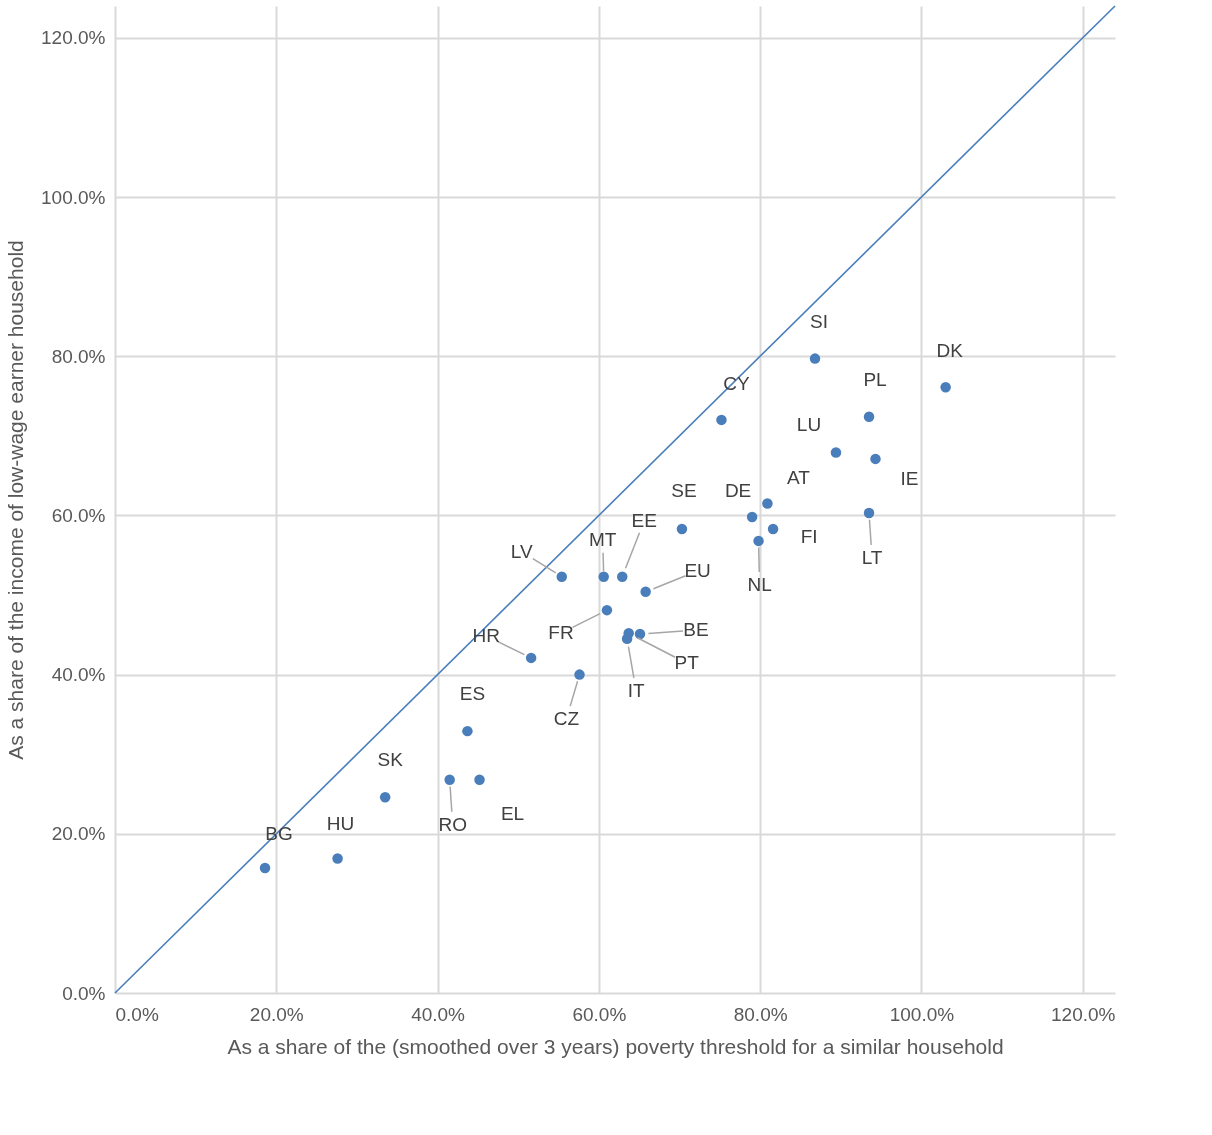  Describe the element at coordinates (696, 630) in the screenshot. I see `annotation: BE` at that location.